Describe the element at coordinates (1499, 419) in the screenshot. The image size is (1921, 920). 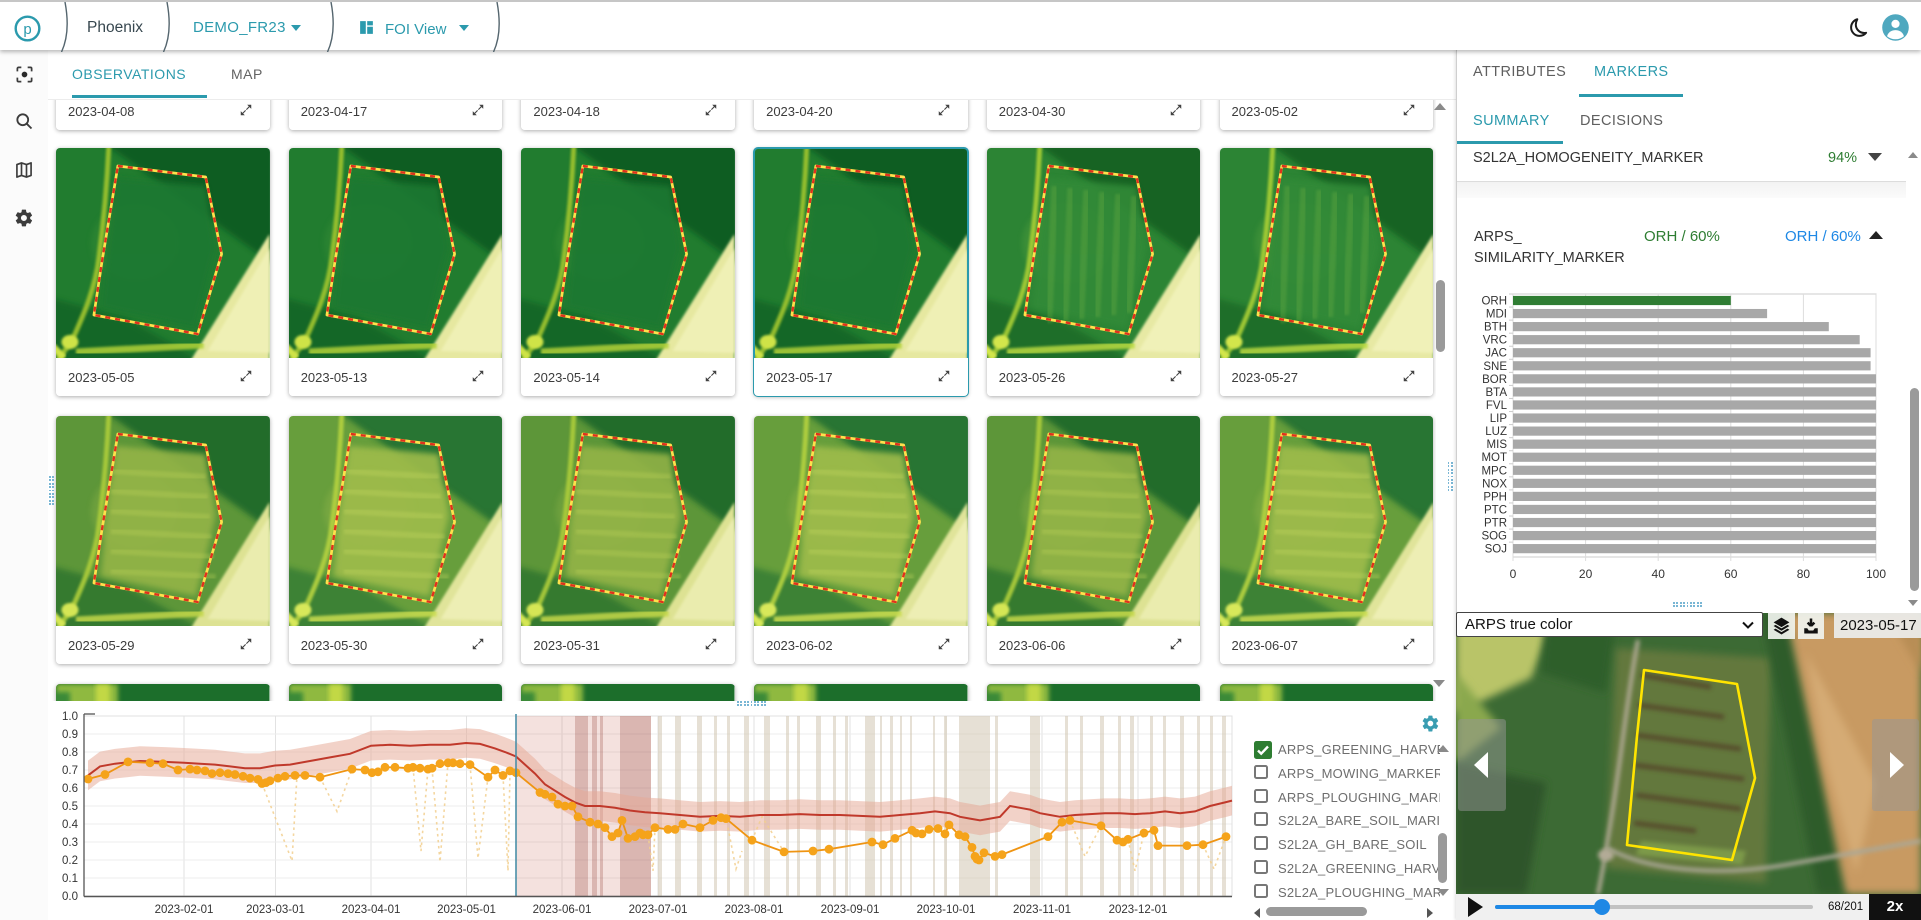
I see `svg-text: LIP` at that location.